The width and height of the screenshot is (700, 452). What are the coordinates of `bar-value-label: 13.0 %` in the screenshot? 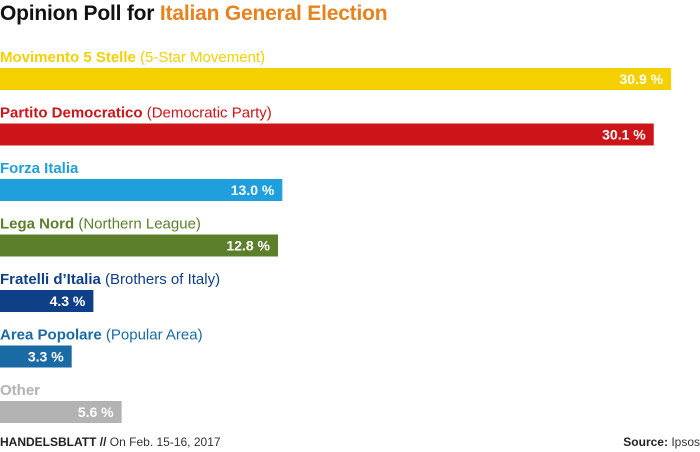 It's located at (253, 190).